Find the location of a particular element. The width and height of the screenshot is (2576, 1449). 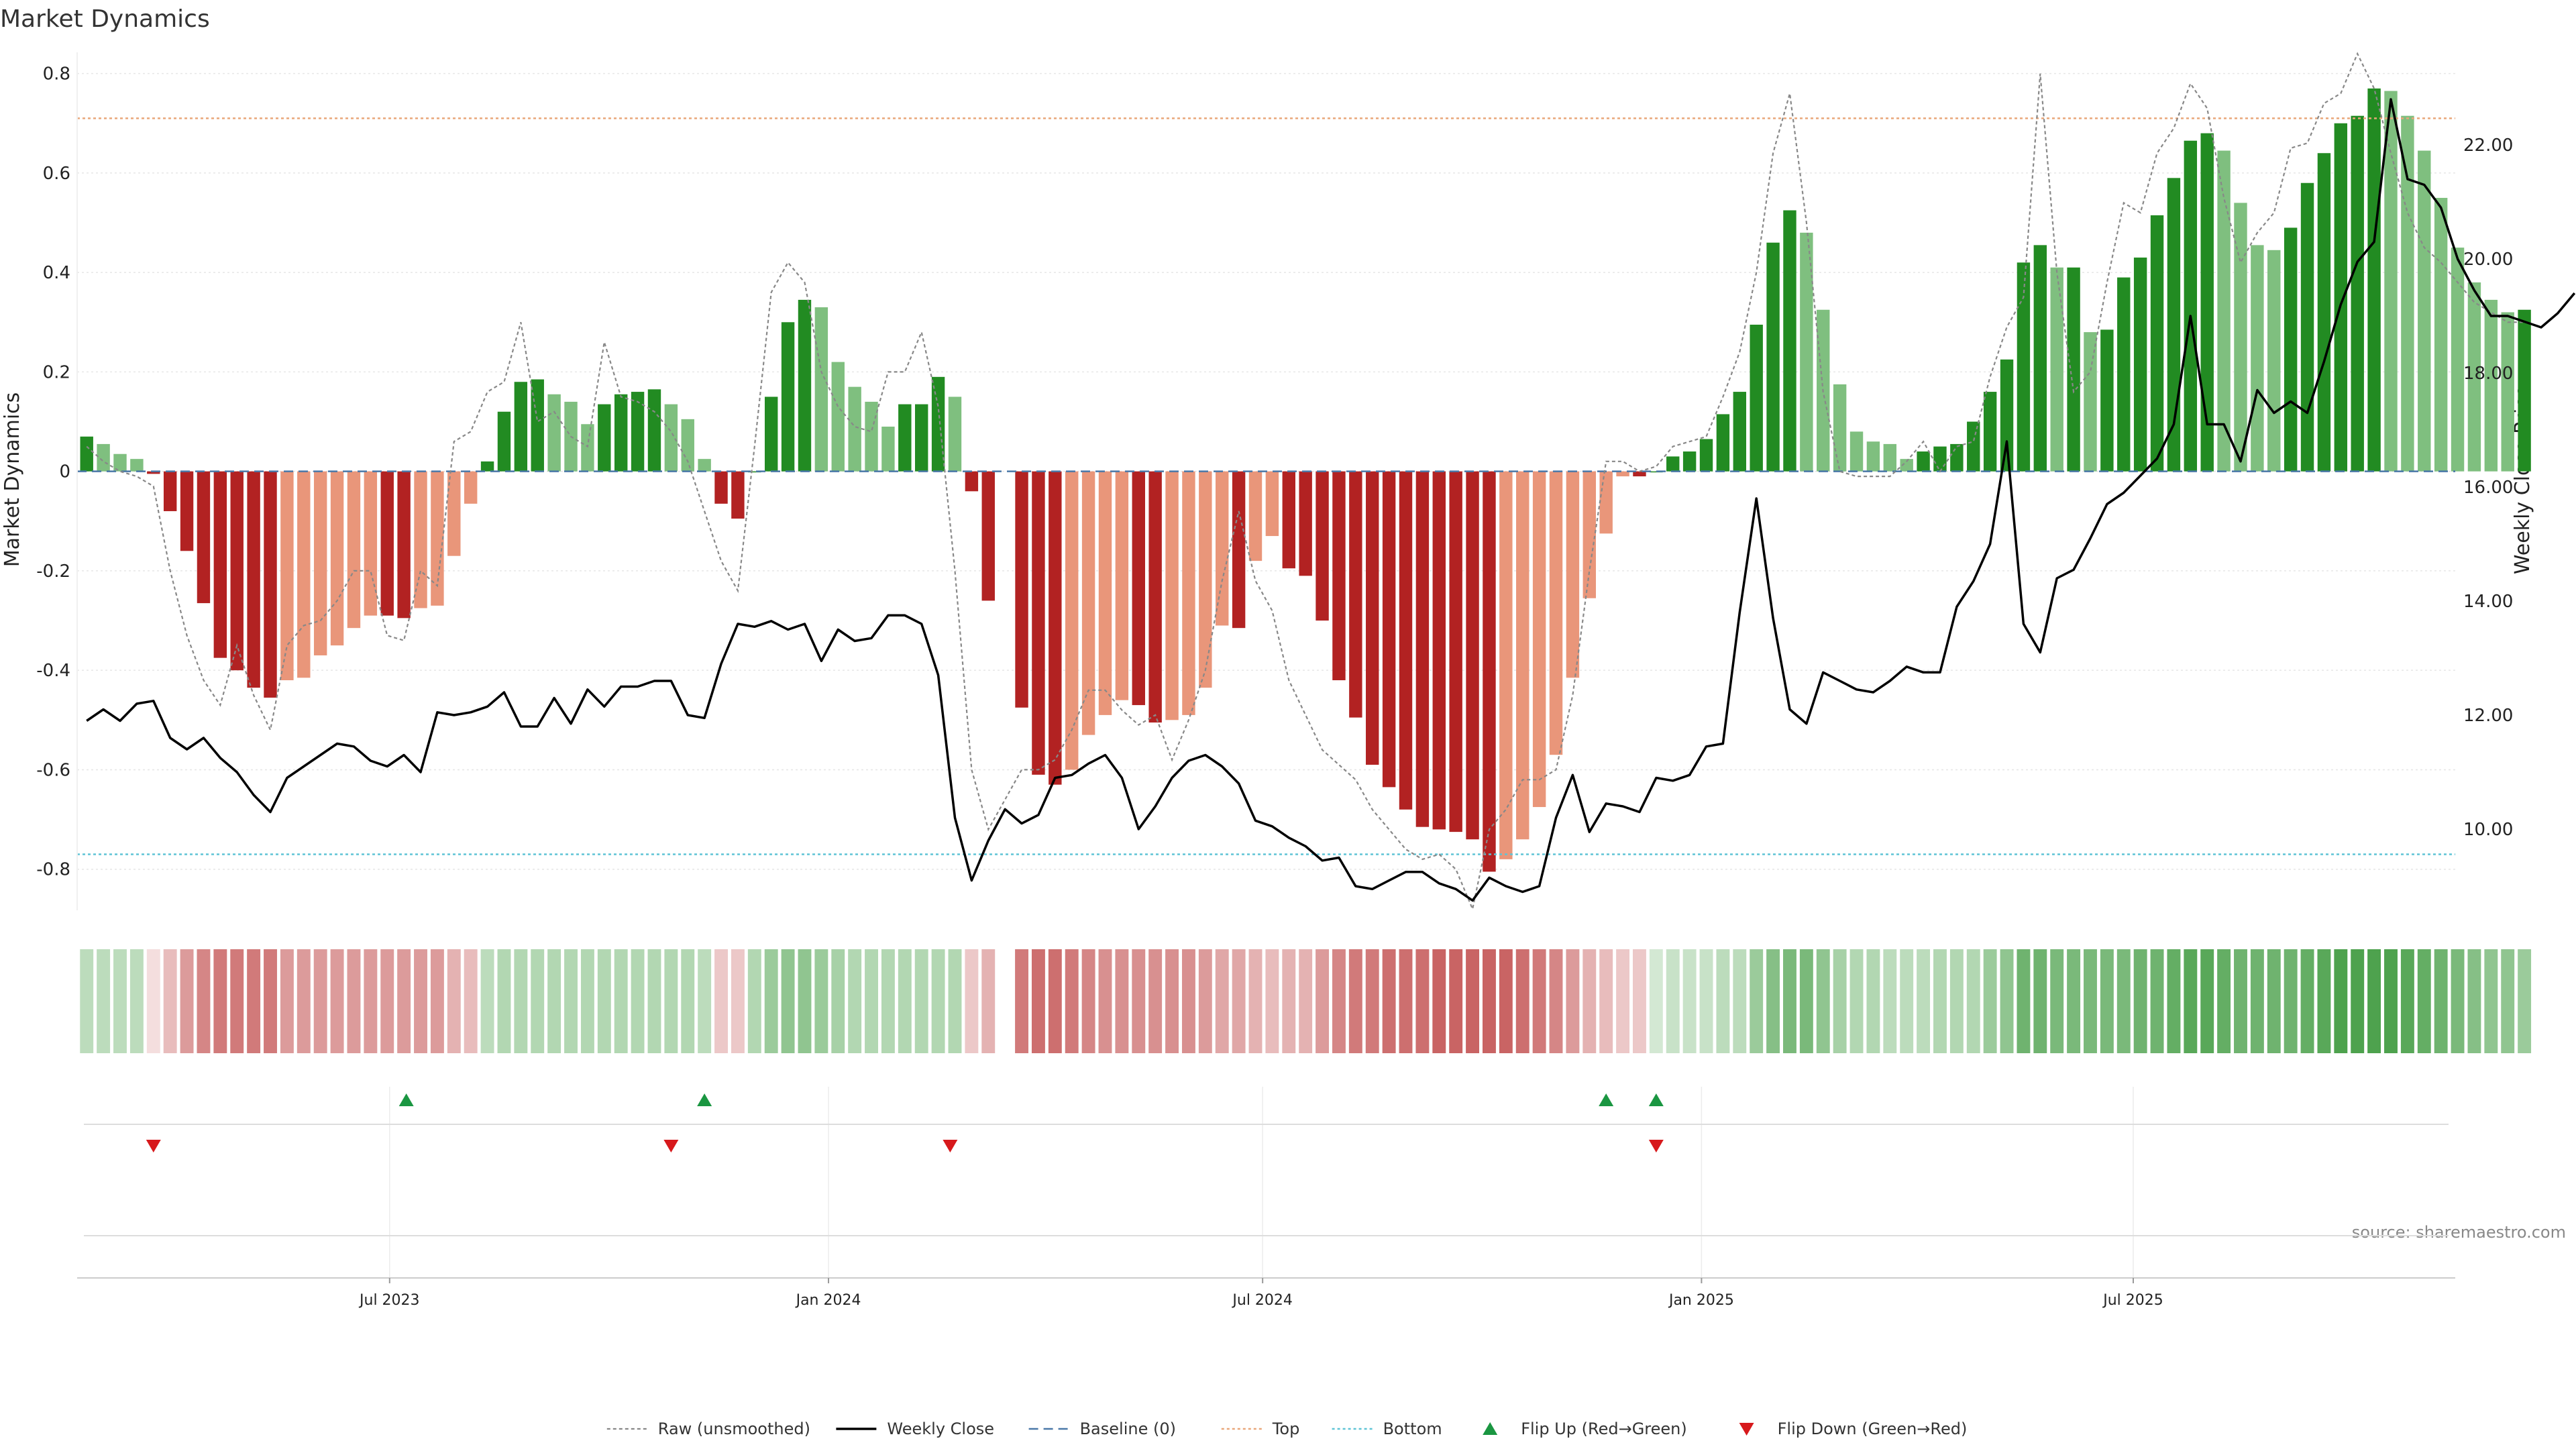

legend-swatch-flip-down is located at coordinates (1746, 1429).